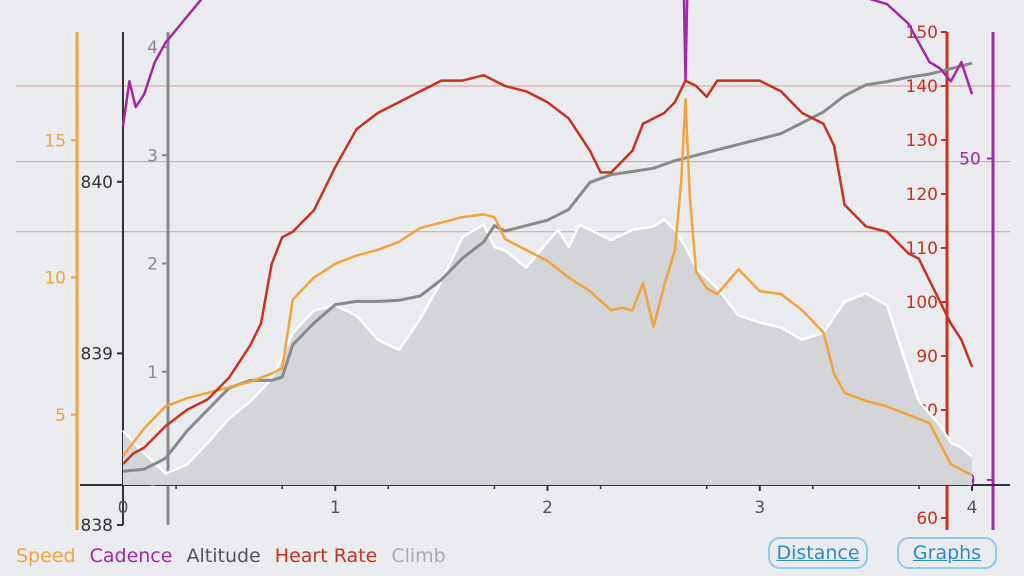  I want to click on distance-button: Distance, so click(818, 553).